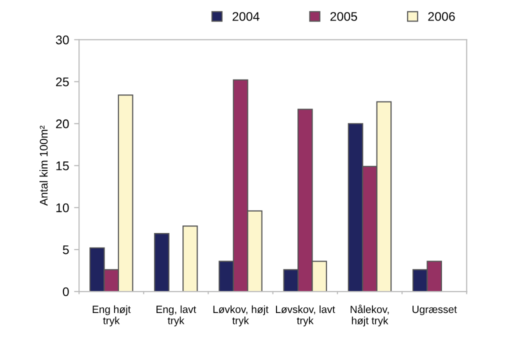 Image resolution: width=510 pixels, height=345 pixels. What do you see at coordinates (62, 123) in the screenshot?
I see `y-tick-label: 20` at bounding box center [62, 123].